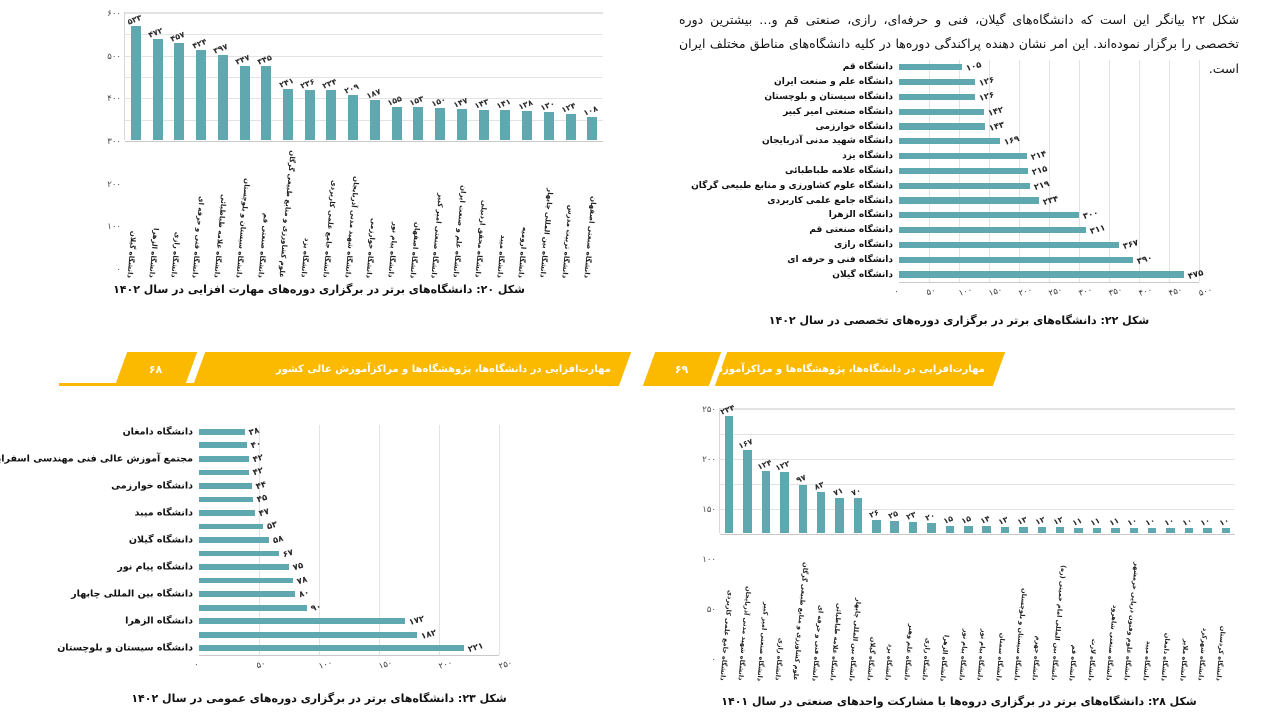 Image resolution: width=1280 pixels, height=720 pixels. I want to click on bar-row: ۱۸۲, so click(350, 635).